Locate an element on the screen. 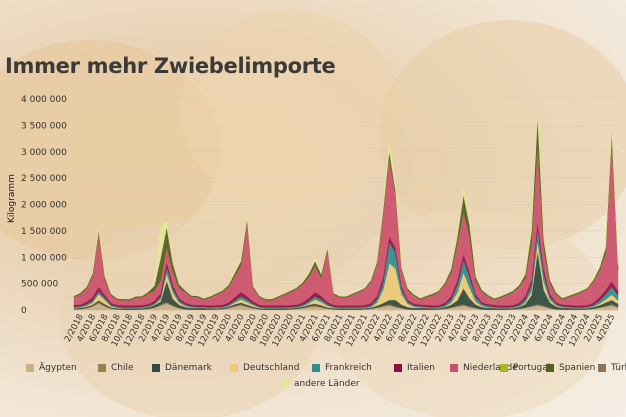 The width and height of the screenshot is (626, 417). legend-item: Chile is located at coordinates (116, 368).